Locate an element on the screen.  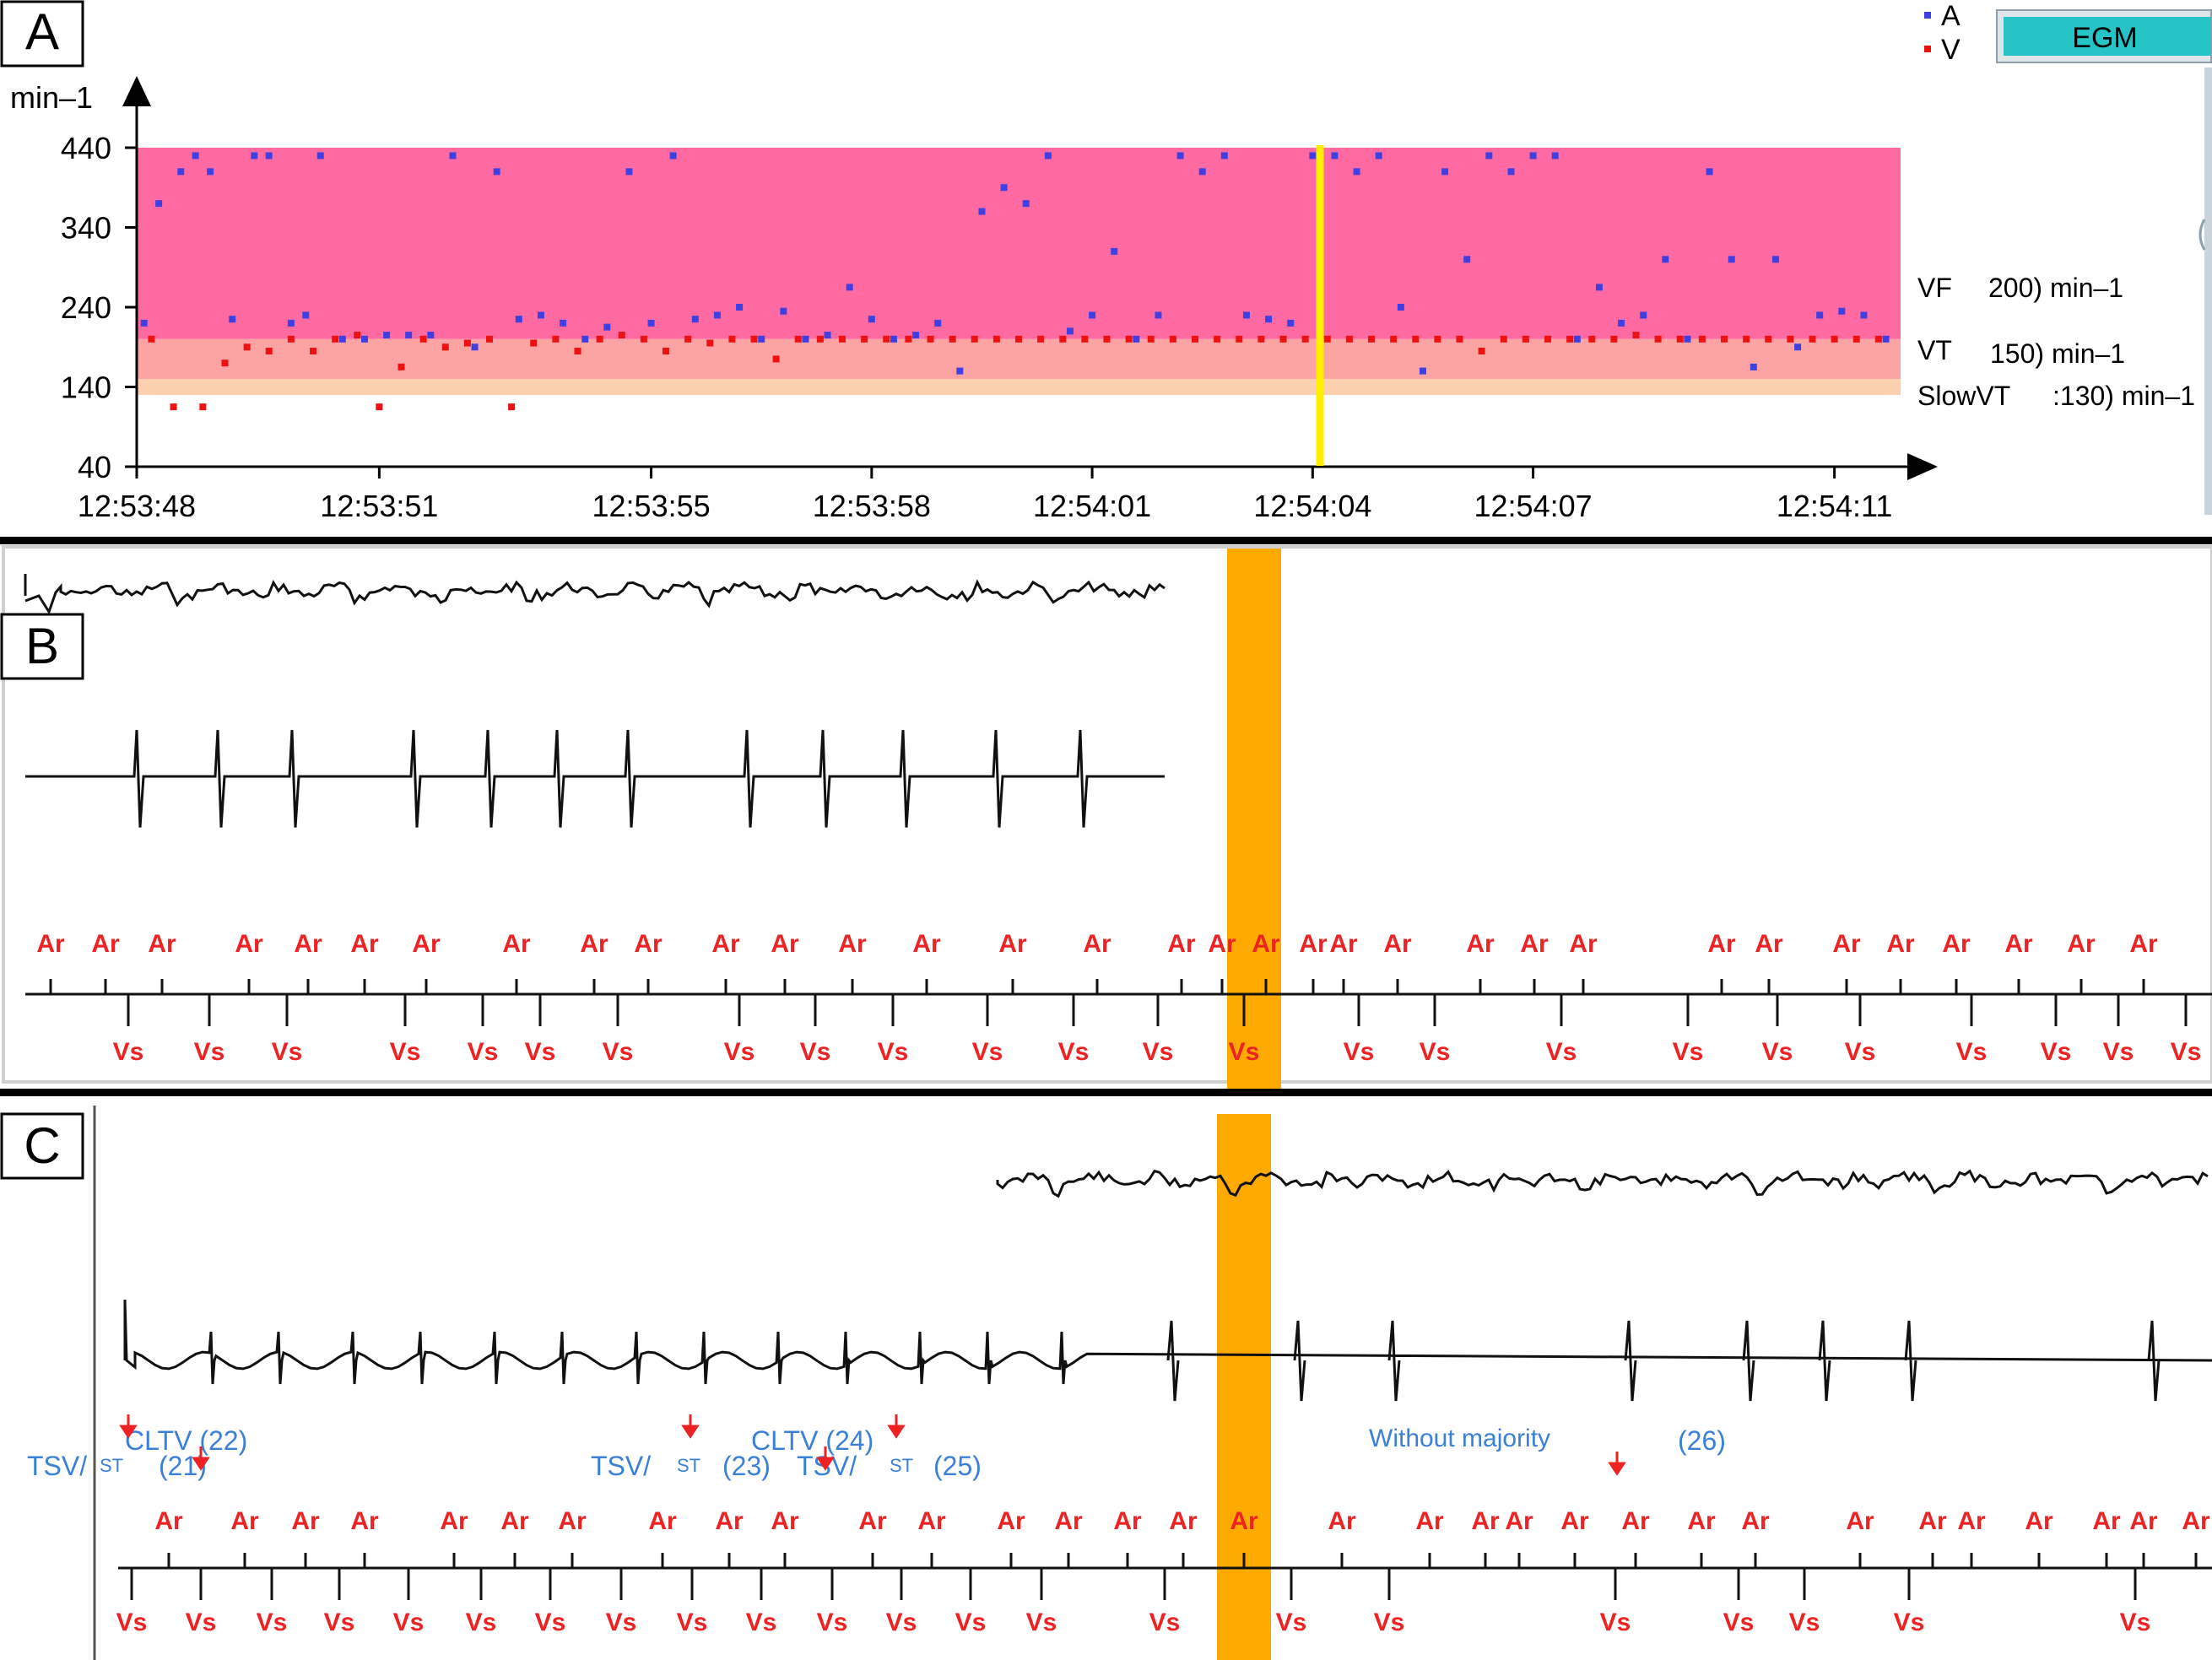
egm-button-label: EGM is located at coordinates (2104, 38).